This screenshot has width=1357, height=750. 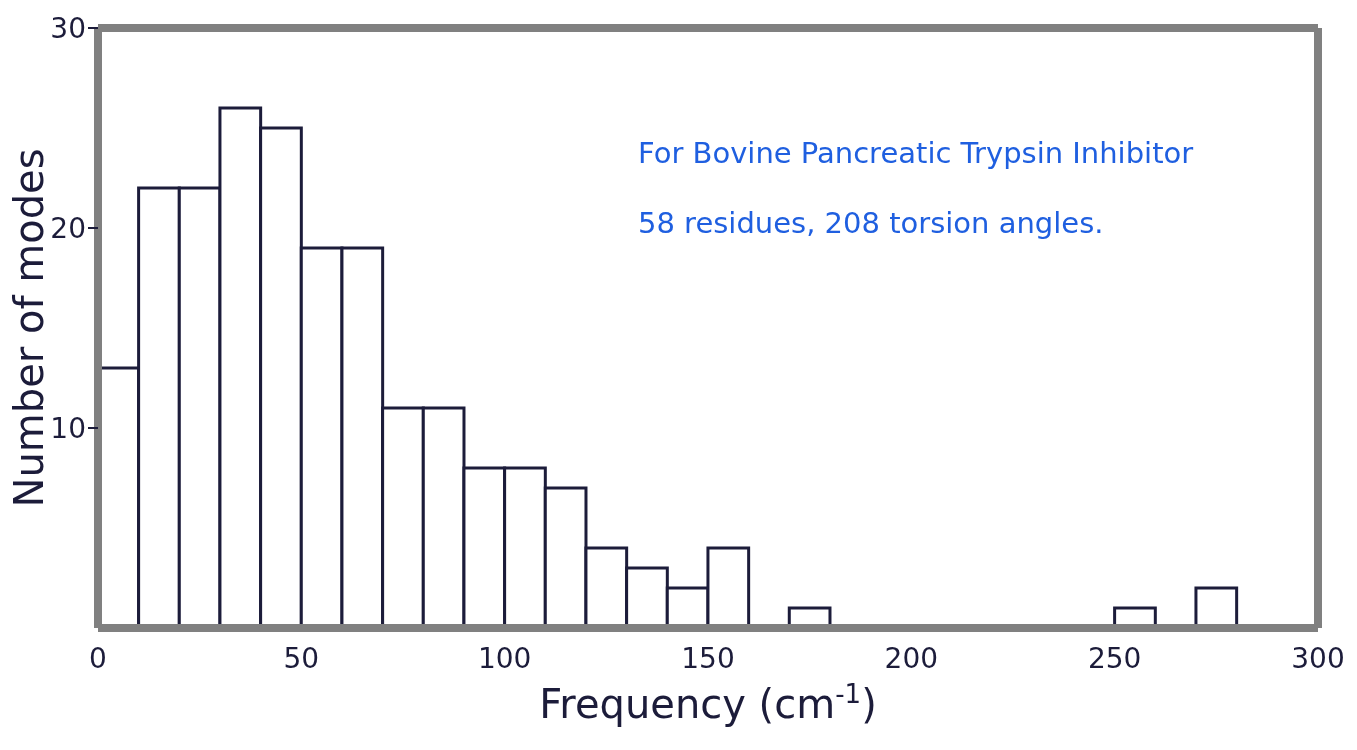 I want to click on x-tick-label: 300, so click(x=1318, y=658).